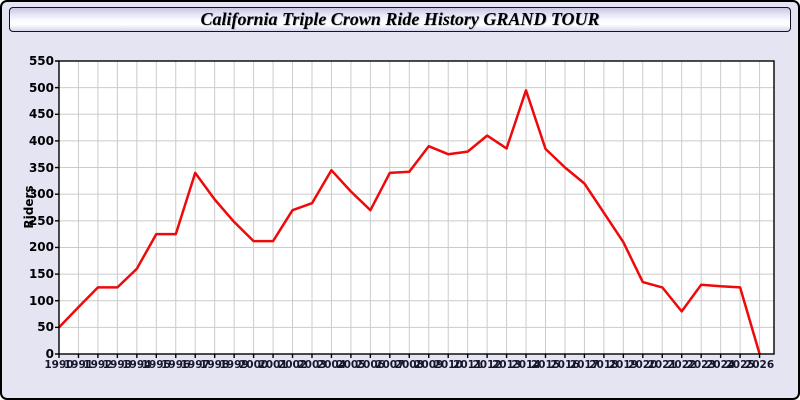 The image size is (800, 400). I want to click on x-tick-label: 1993, so click(117, 365).